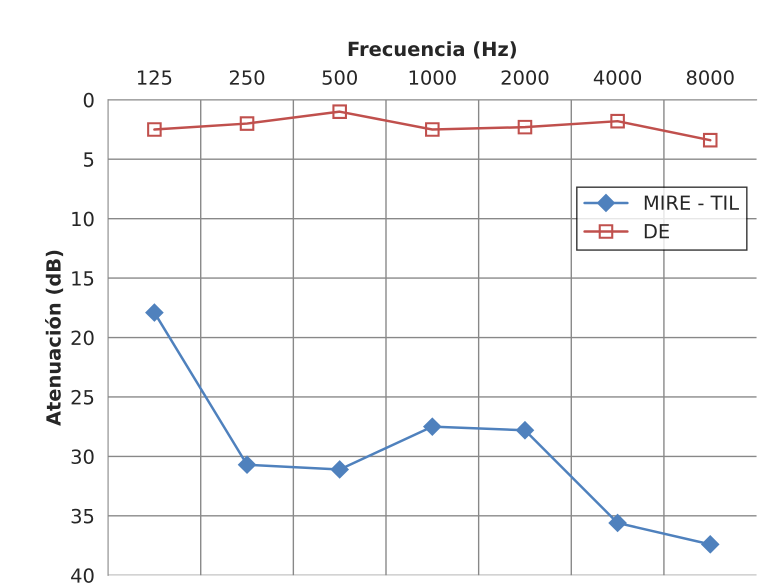 This screenshot has height=587, width=772. Describe the element at coordinates (656, 231) in the screenshot. I see `legend-label: DE` at that location.